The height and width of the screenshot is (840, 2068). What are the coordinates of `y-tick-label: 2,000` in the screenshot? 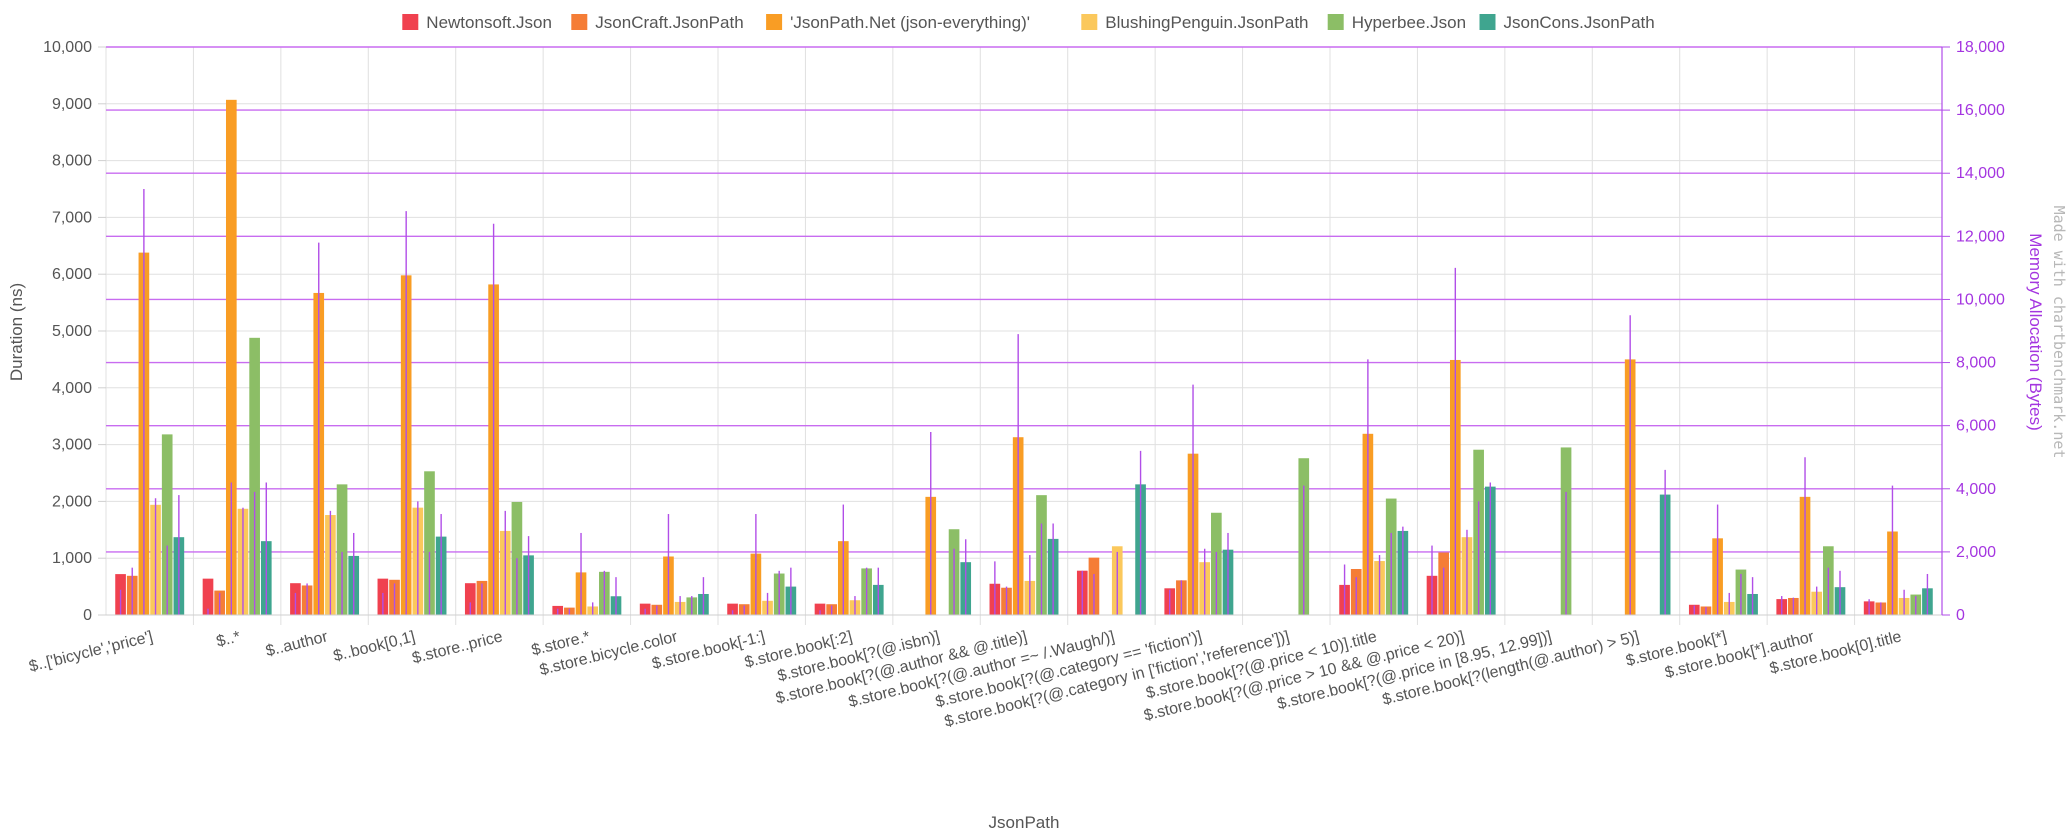 It's located at (72, 501).